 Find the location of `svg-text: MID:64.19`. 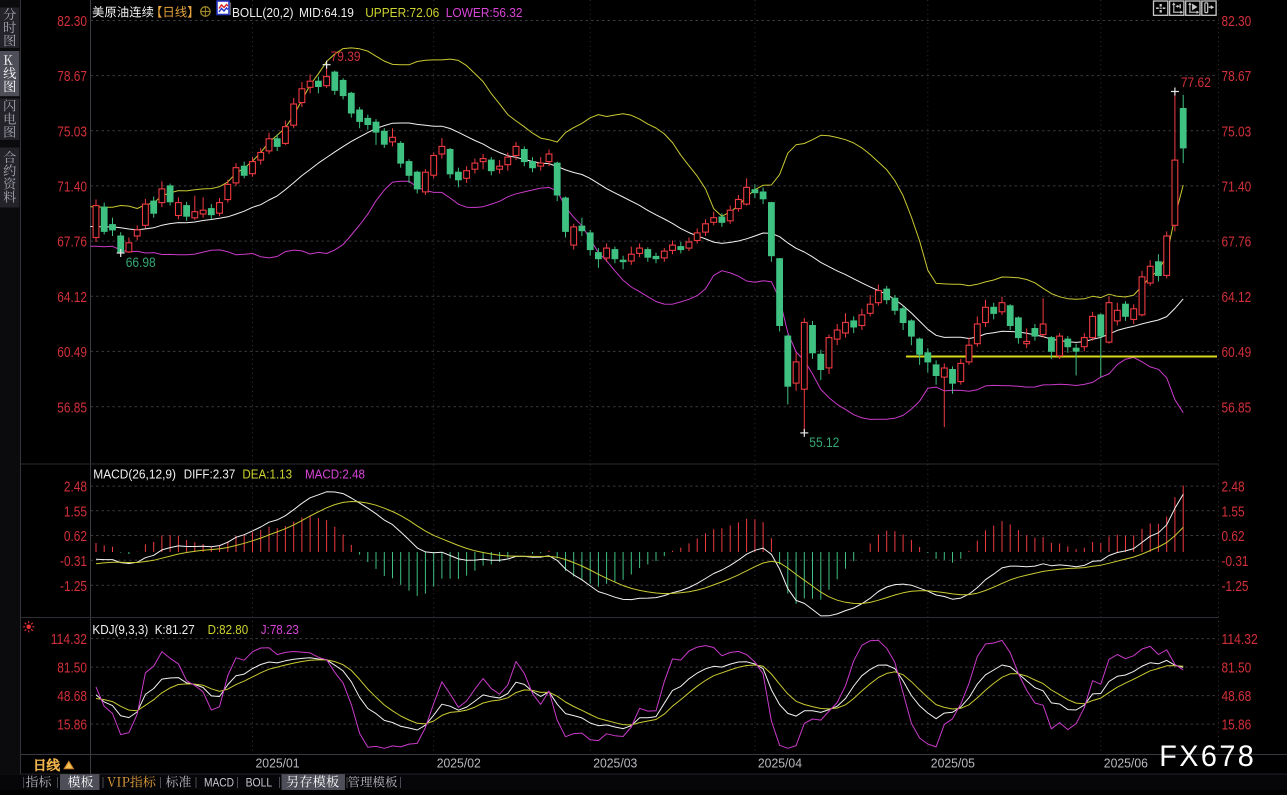

svg-text: MID:64.19 is located at coordinates (326, 12).